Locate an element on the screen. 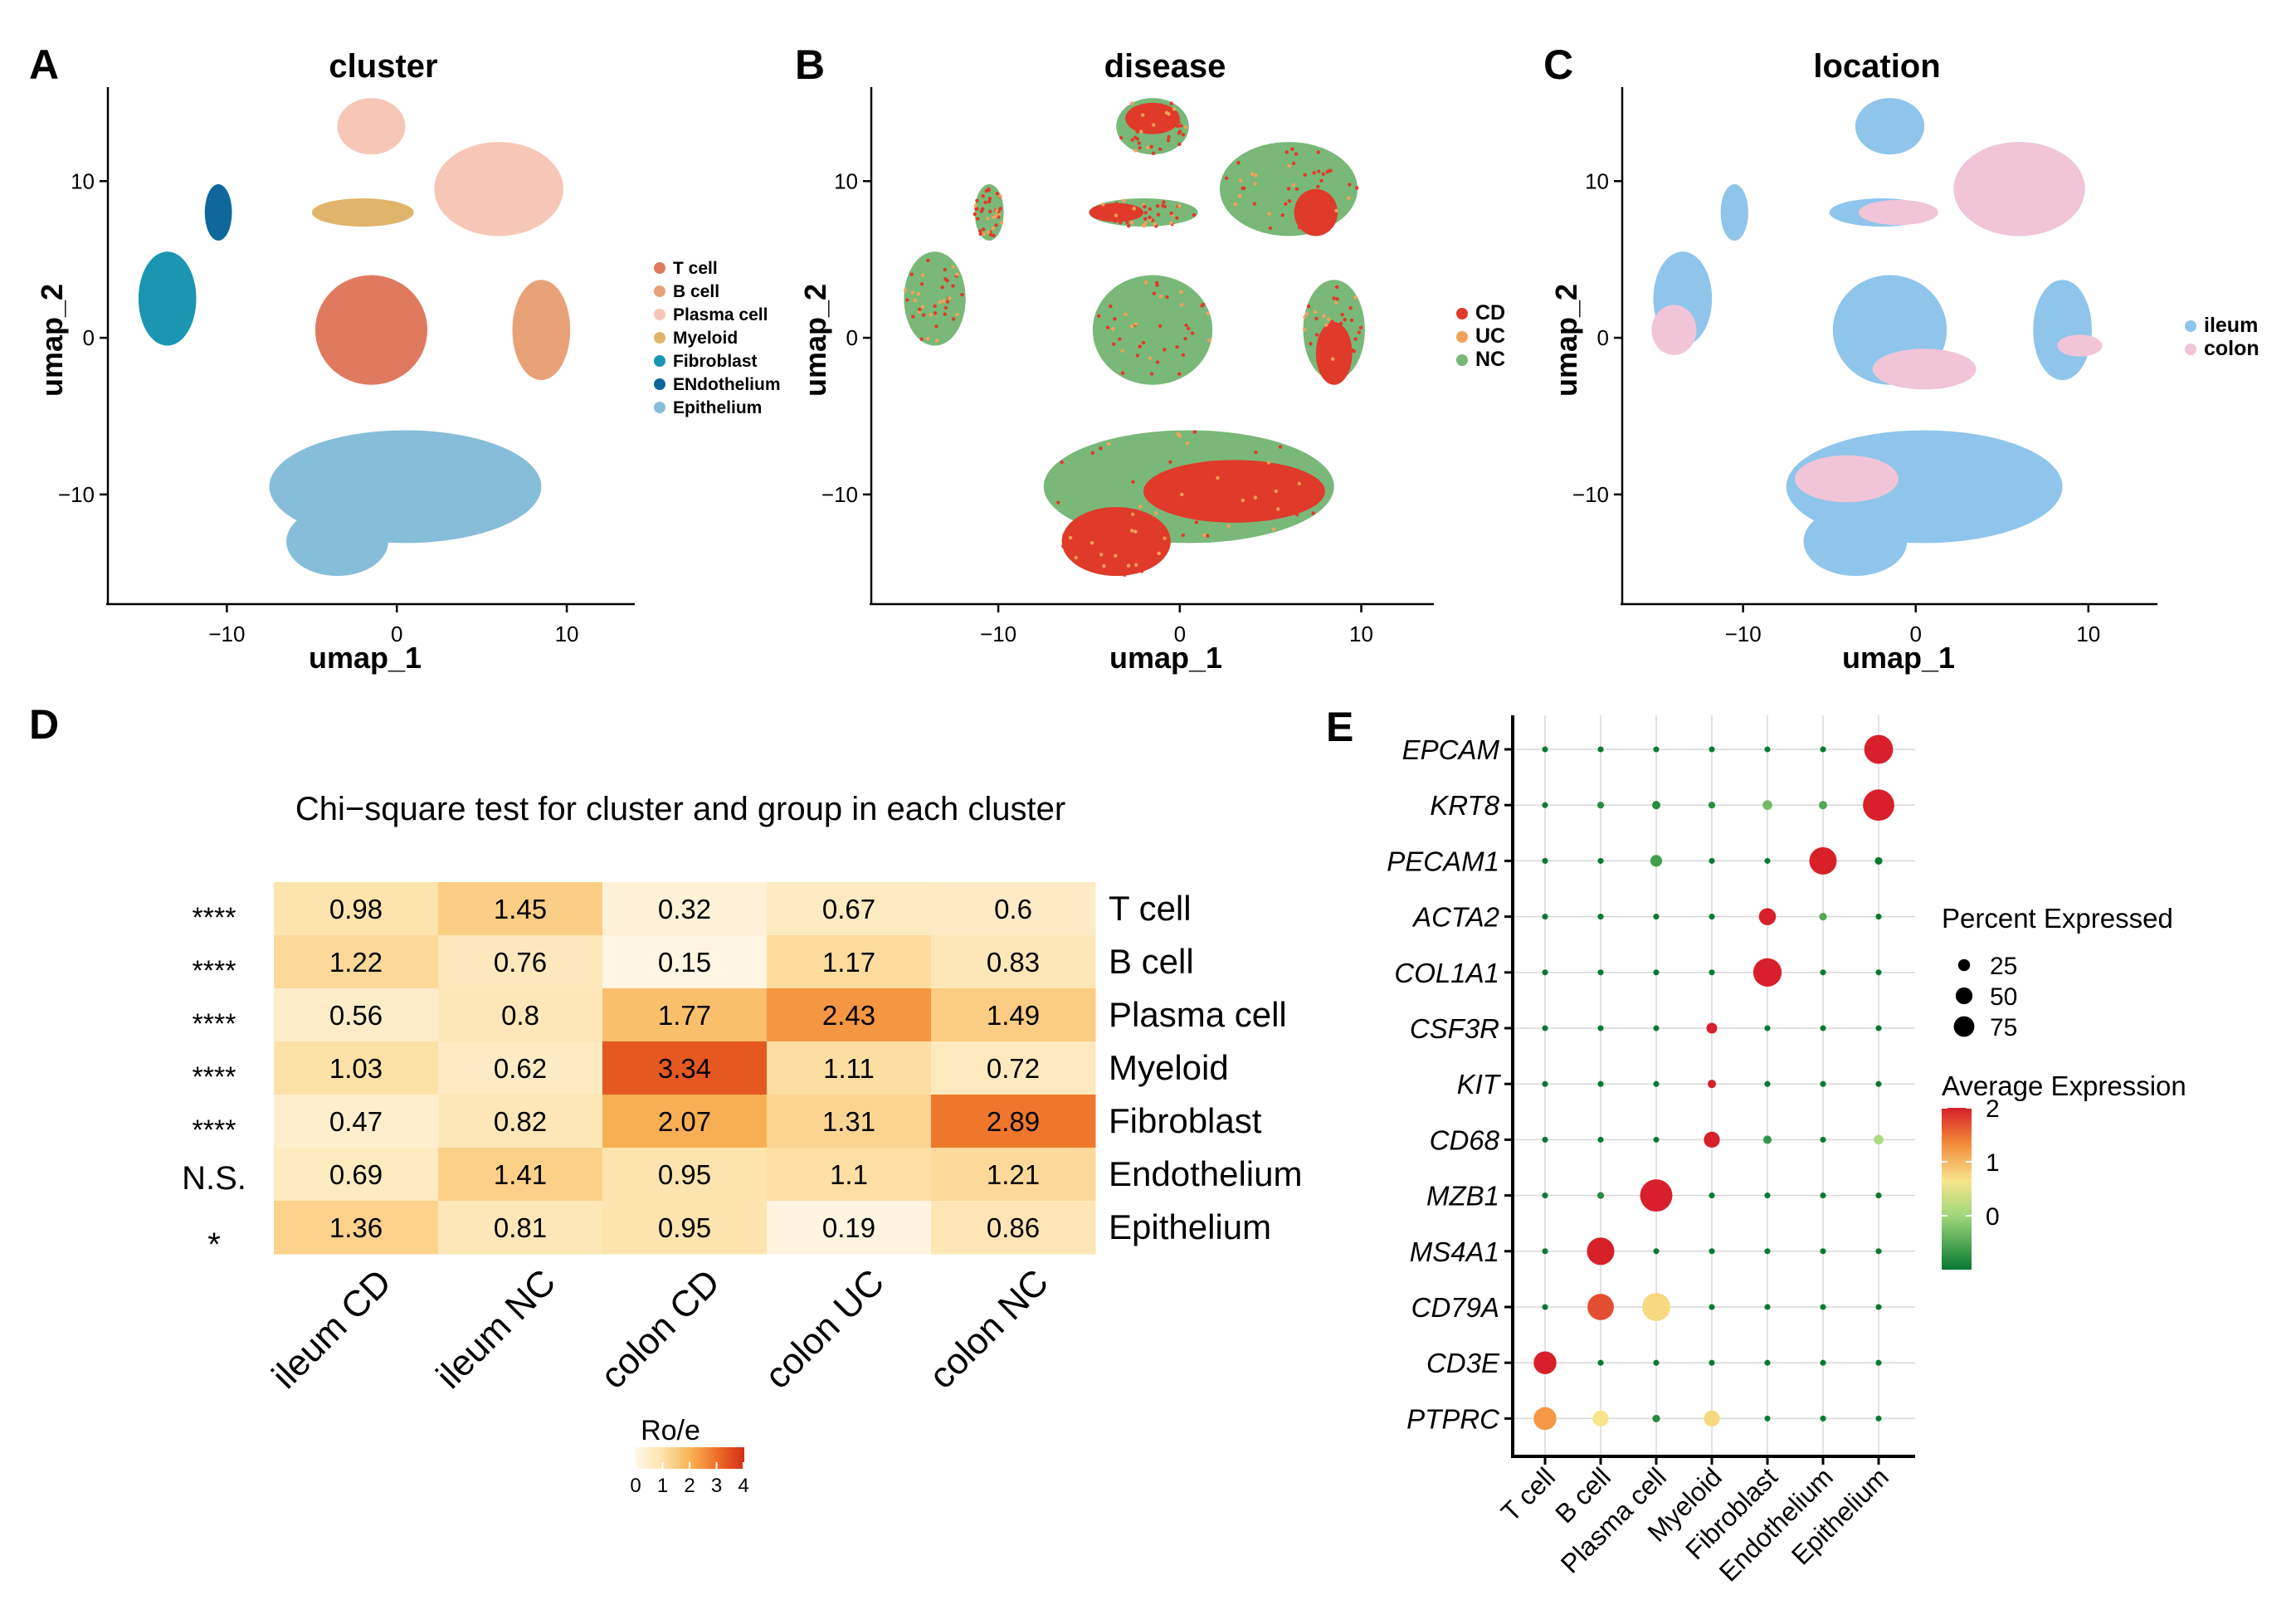 This screenshot has height=1624, width=2296. legend-tick-label: 0 is located at coordinates (635, 1486).